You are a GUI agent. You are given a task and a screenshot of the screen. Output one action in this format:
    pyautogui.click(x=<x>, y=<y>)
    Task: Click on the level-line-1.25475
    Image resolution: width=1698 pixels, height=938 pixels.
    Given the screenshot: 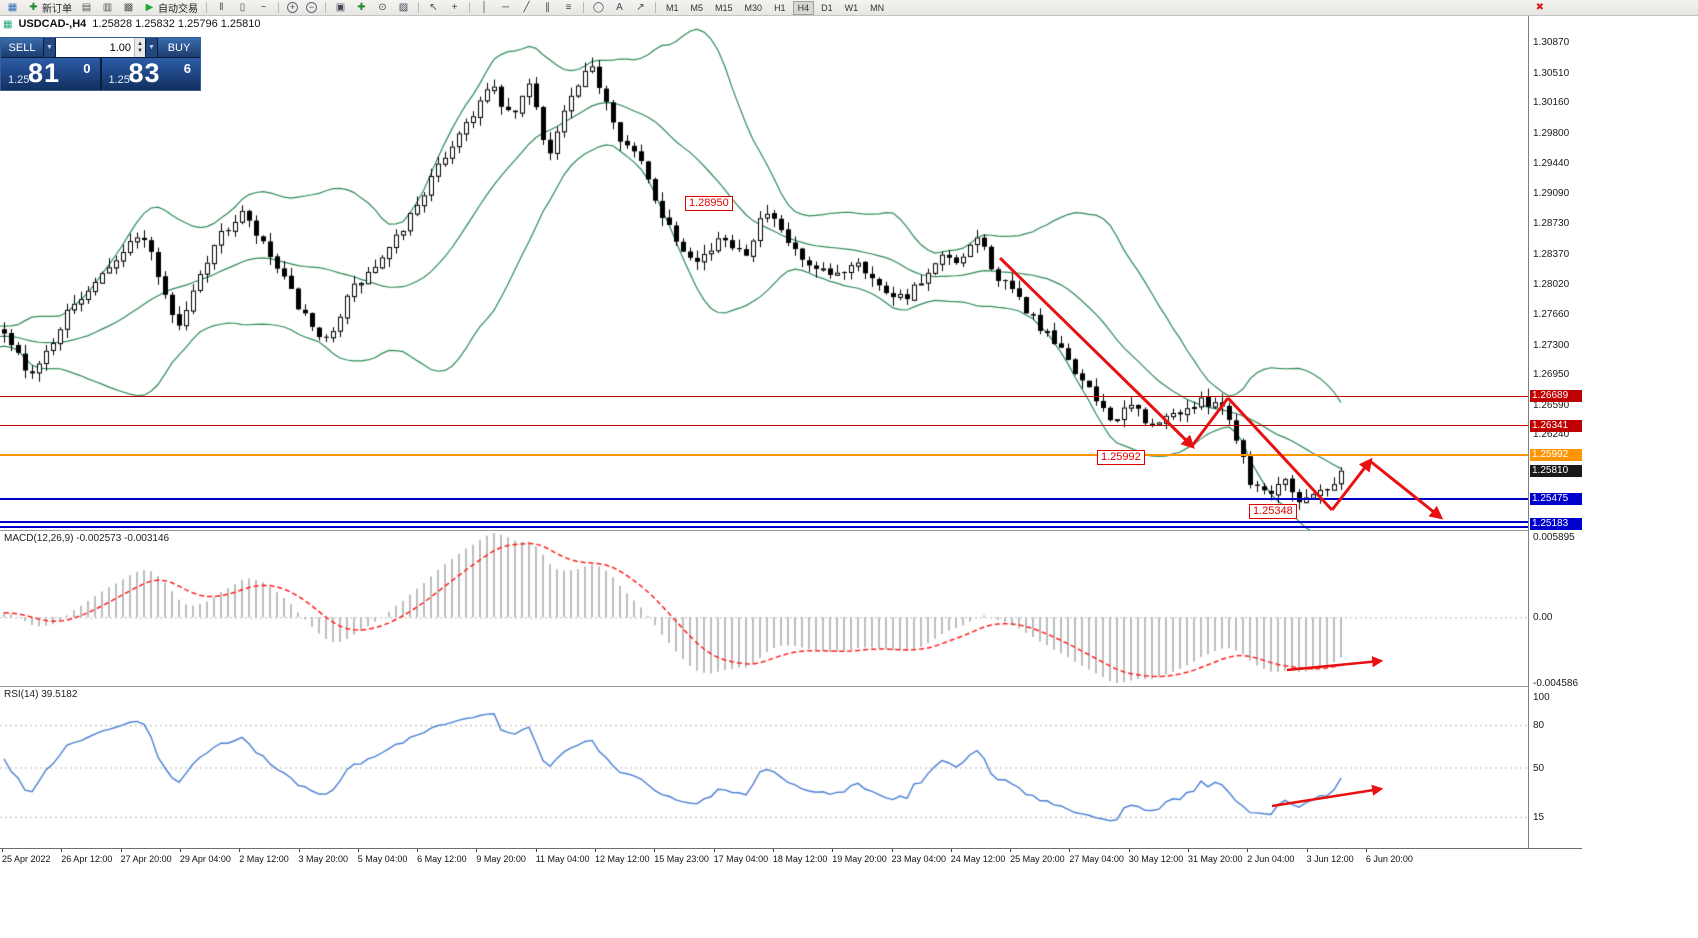 What is the action you would take?
    pyautogui.click(x=764, y=499)
    